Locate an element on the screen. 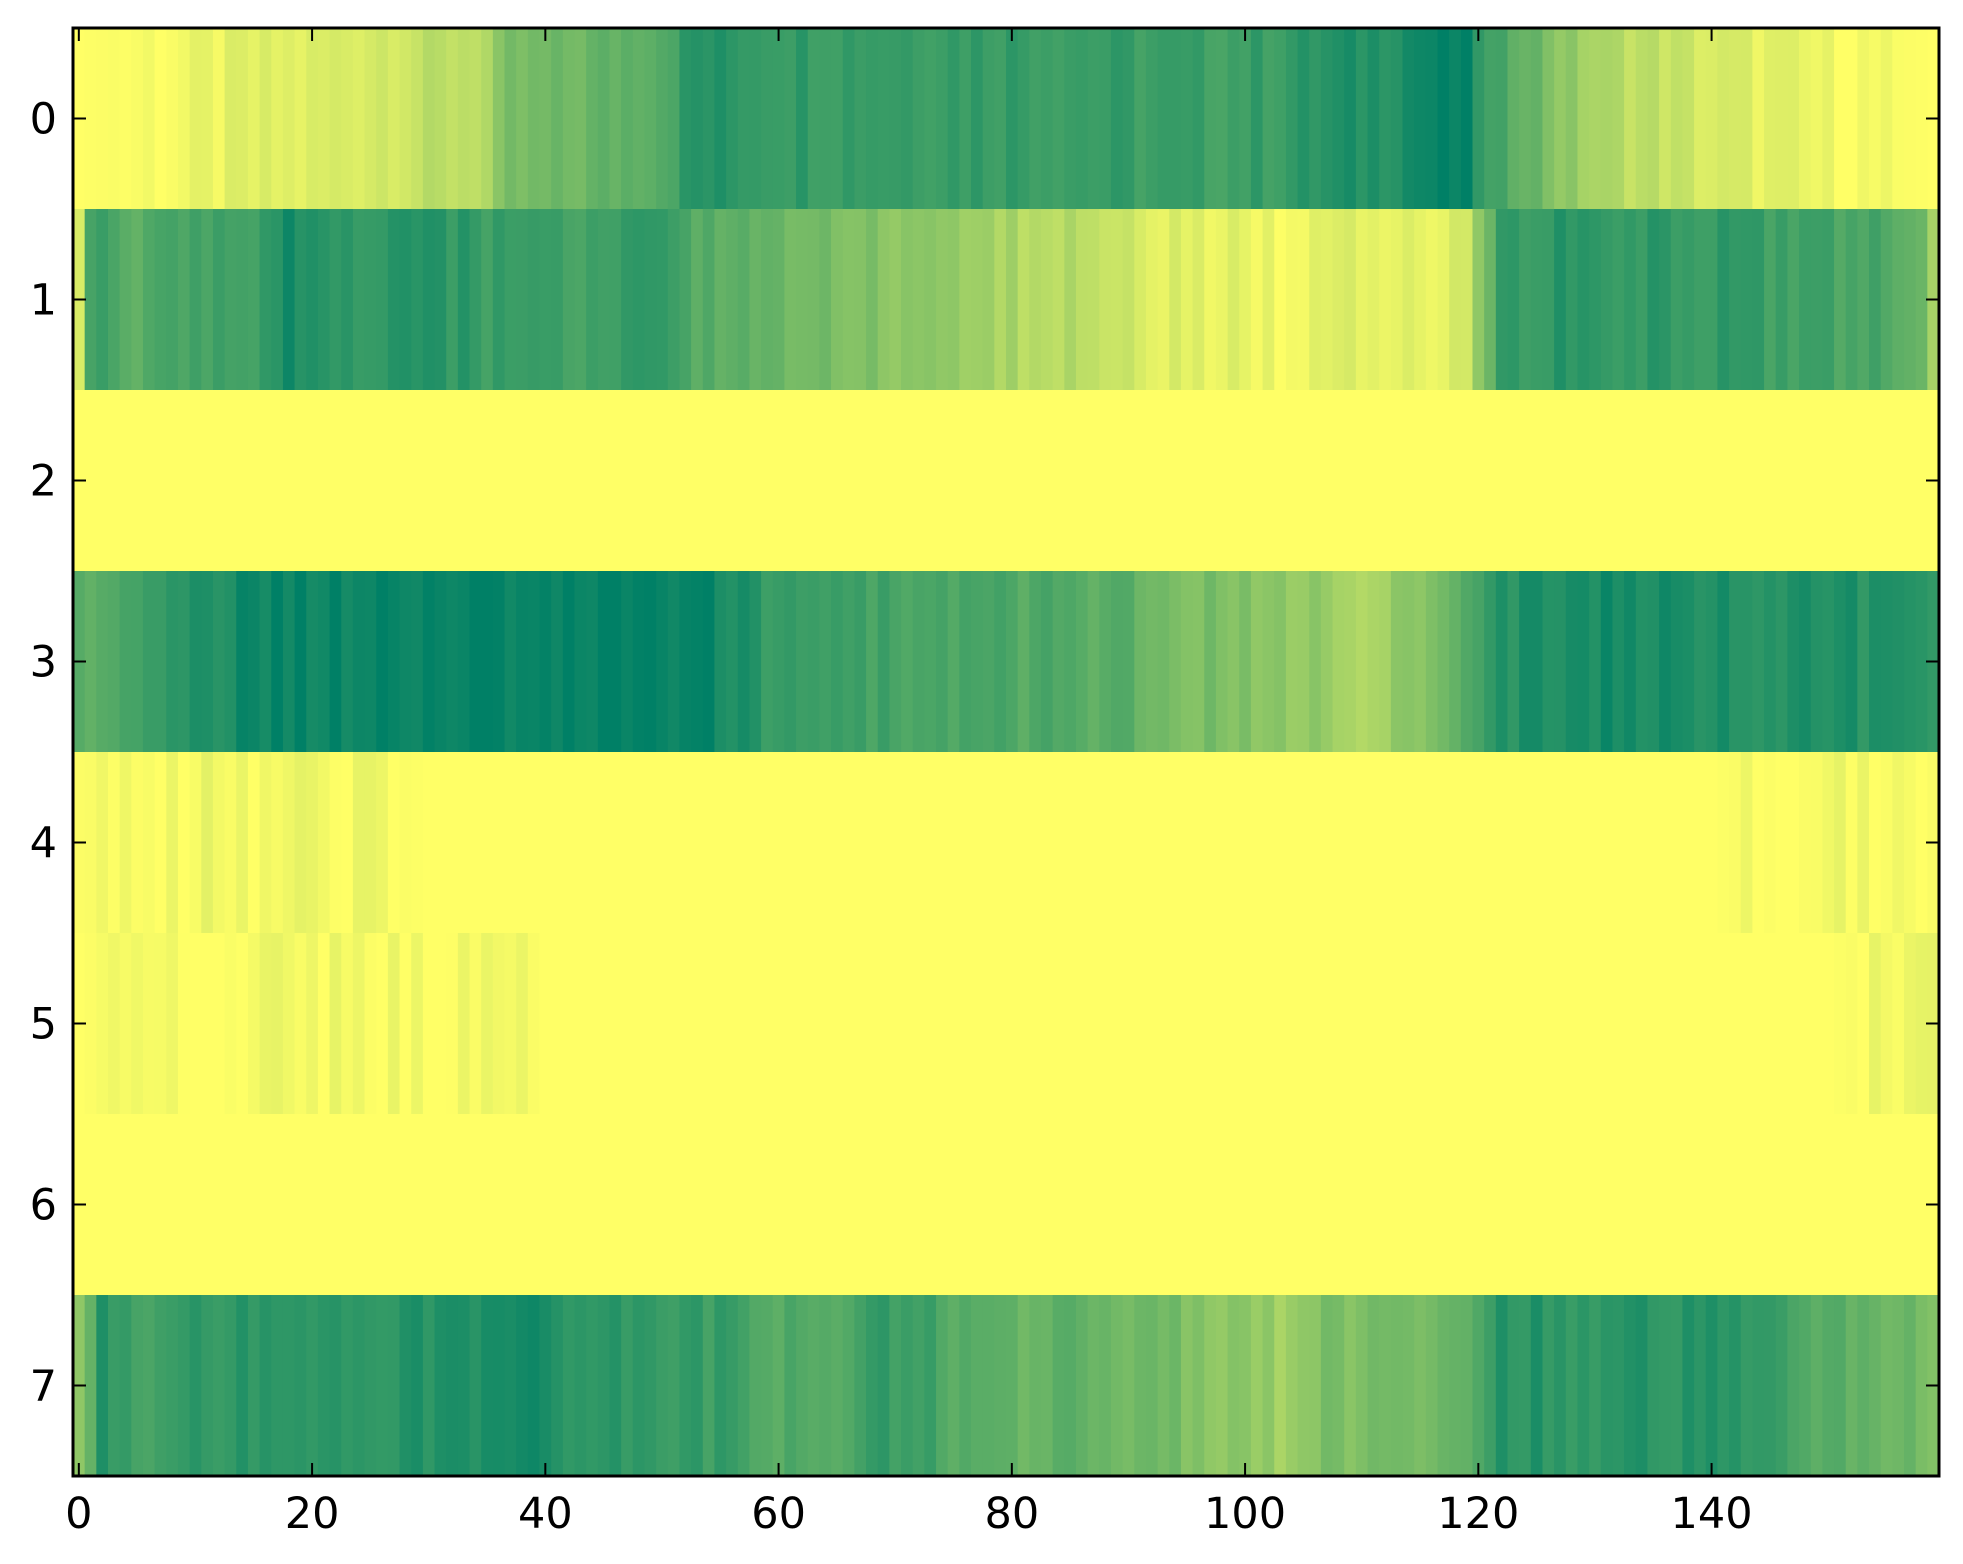 This screenshot has height=1564, width=1963. y-tick-label: 3 is located at coordinates (43, 663).